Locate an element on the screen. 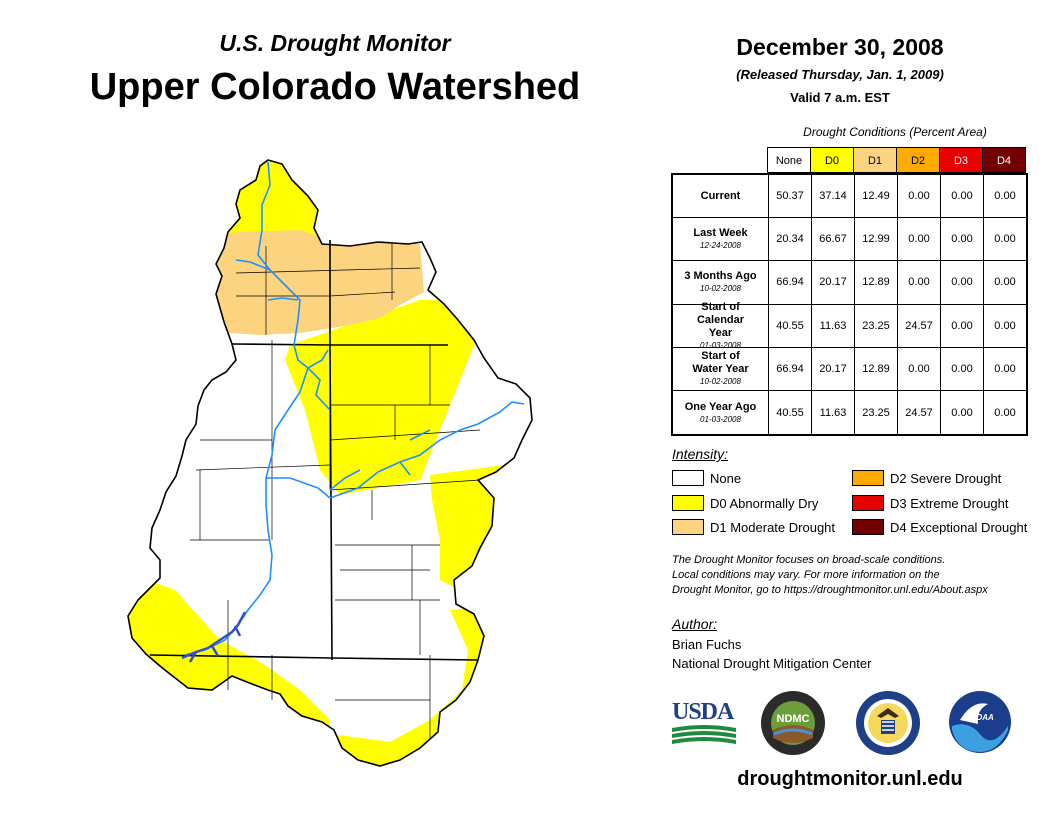 Image resolution: width=1056 pixels, height=816 pixels. row-label-date: 12-24-2008 is located at coordinates (720, 246).